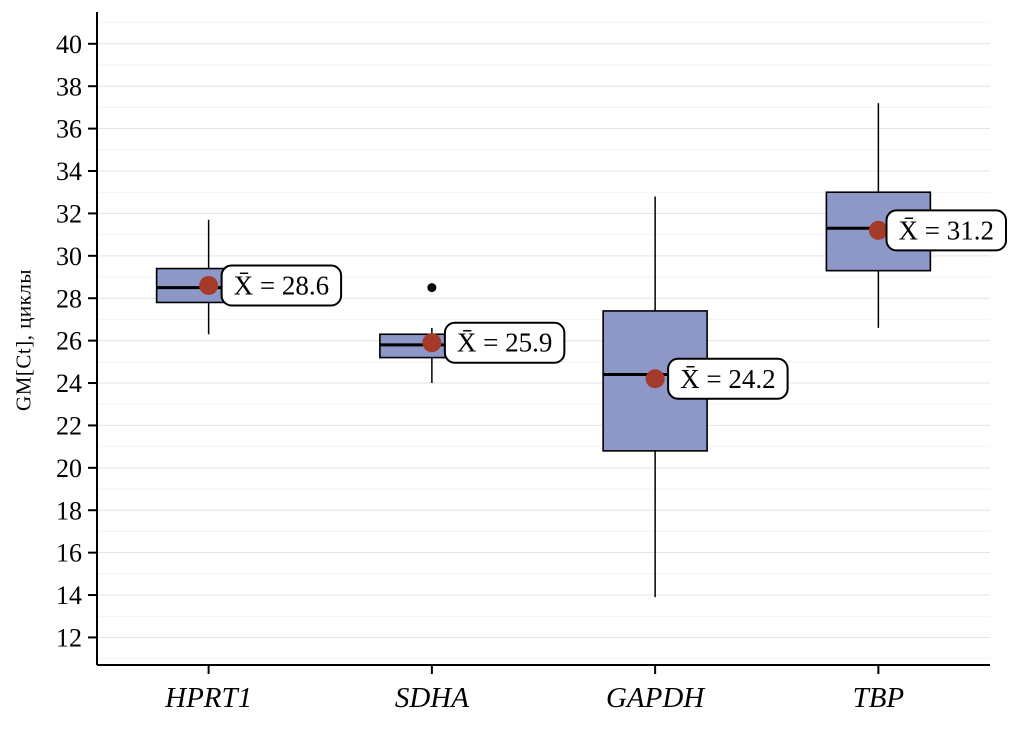 Image resolution: width=1011 pixels, height=733 pixels. Describe the element at coordinates (69, 44) in the screenshot. I see `y-tick-label: 40` at that location.